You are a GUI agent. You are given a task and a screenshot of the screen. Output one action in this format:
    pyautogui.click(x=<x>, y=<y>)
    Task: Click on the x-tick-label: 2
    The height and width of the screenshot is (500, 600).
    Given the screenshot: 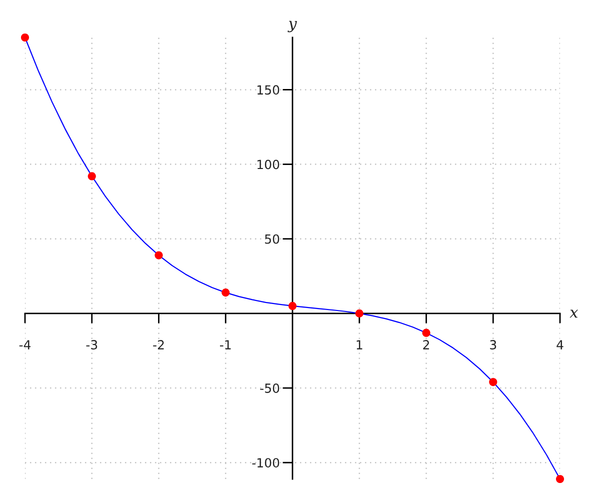 What is the action you would take?
    pyautogui.click(x=426, y=345)
    